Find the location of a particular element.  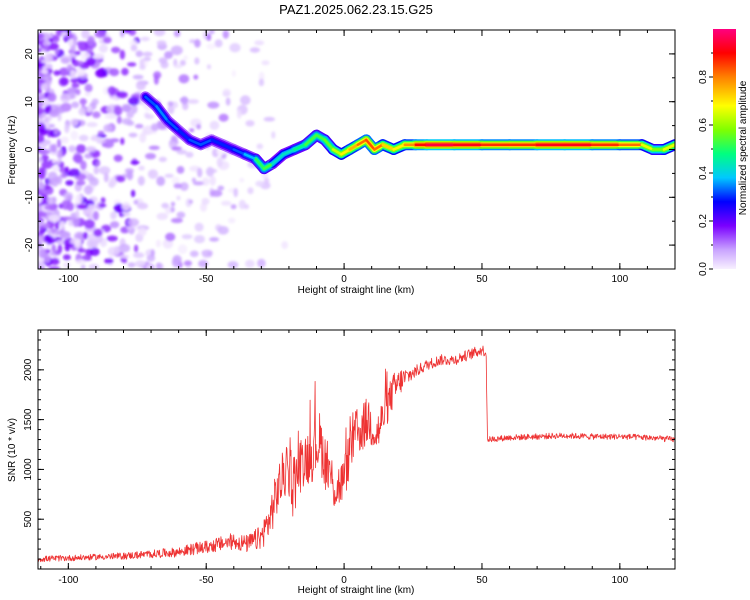

colorbar-label: Normalized spectral amplitude is located at coordinates (743, 147).